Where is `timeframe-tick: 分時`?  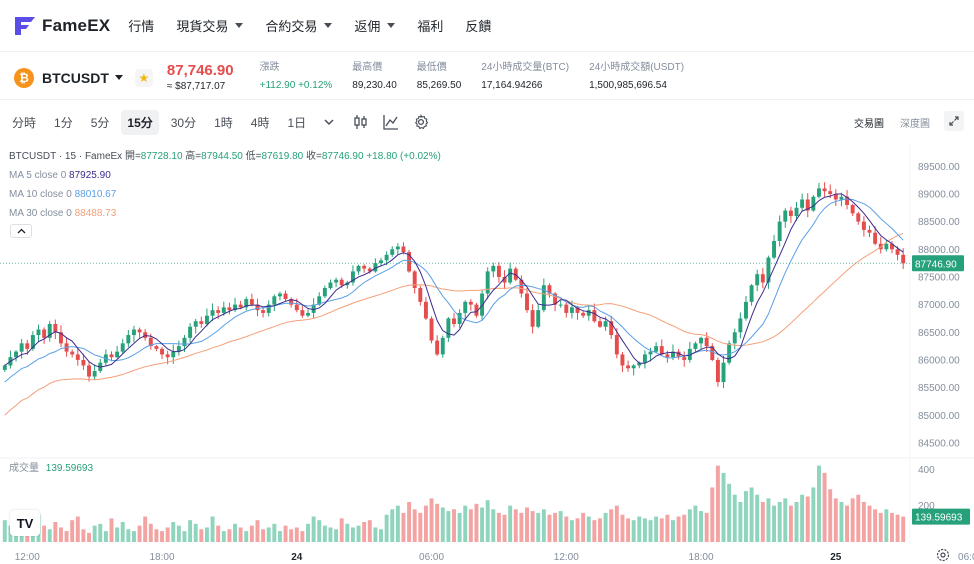 timeframe-tick: 分時 is located at coordinates (24, 122).